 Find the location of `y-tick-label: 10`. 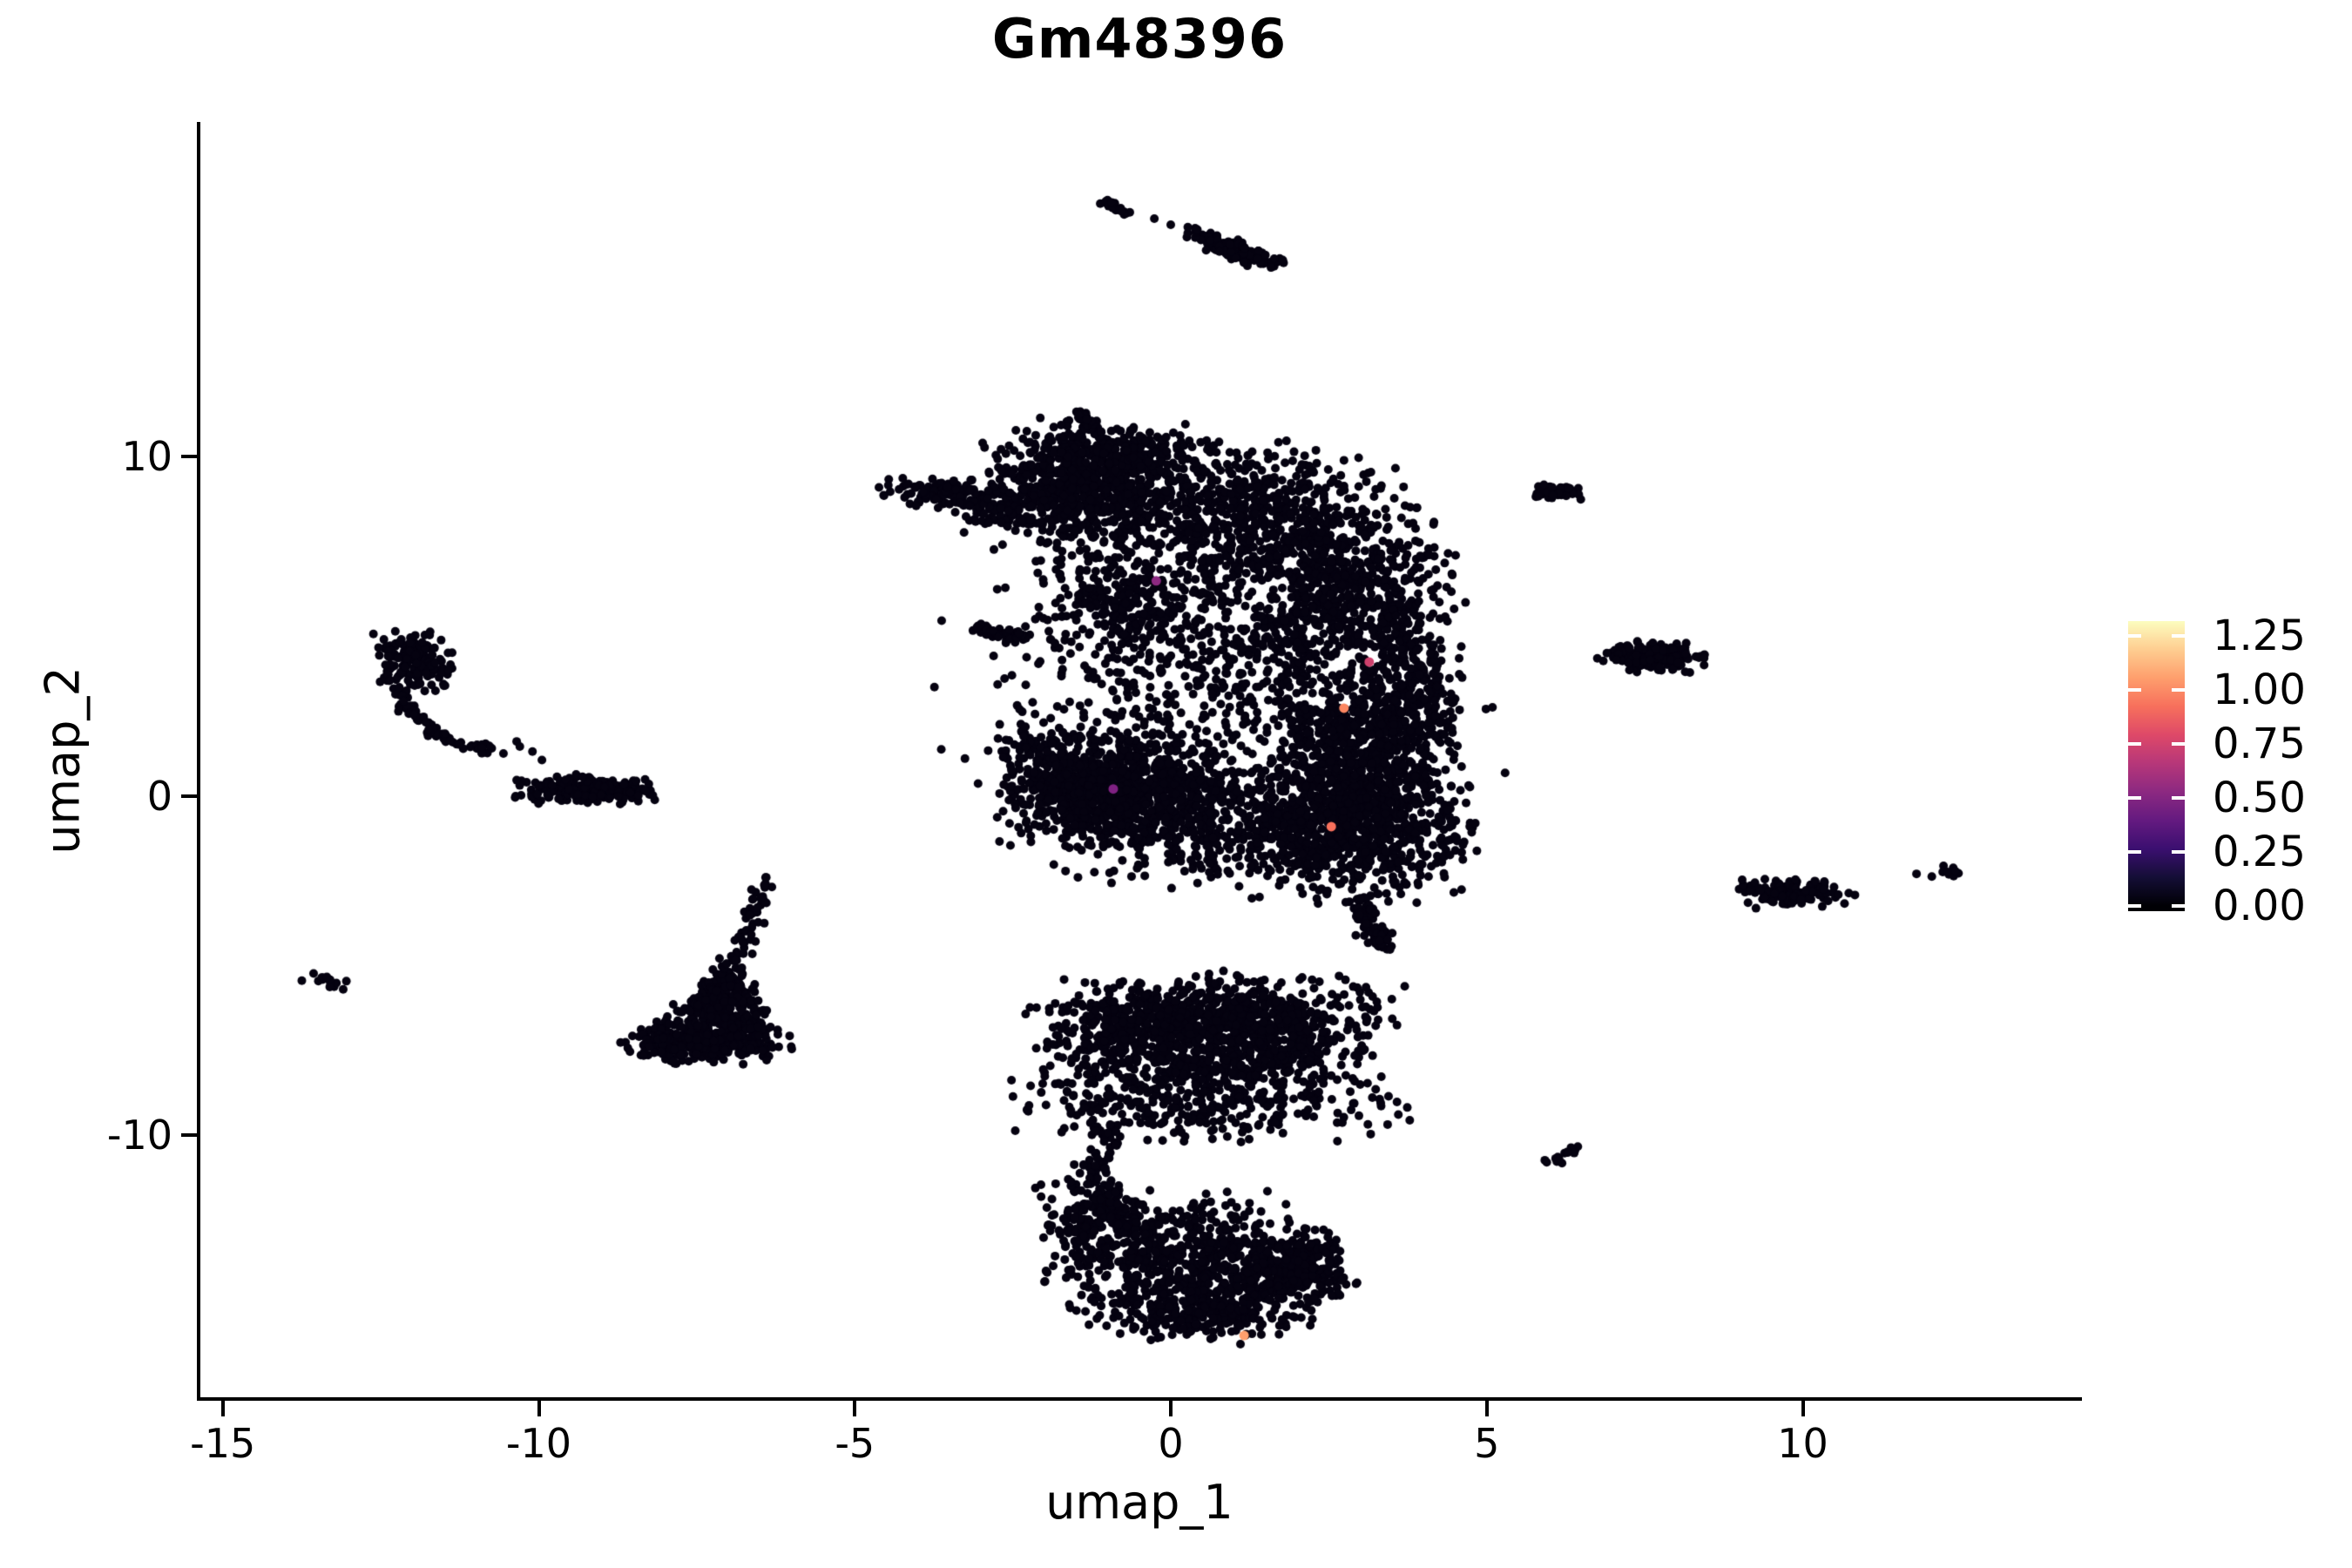

y-tick-label: 10 is located at coordinates (146, 456).